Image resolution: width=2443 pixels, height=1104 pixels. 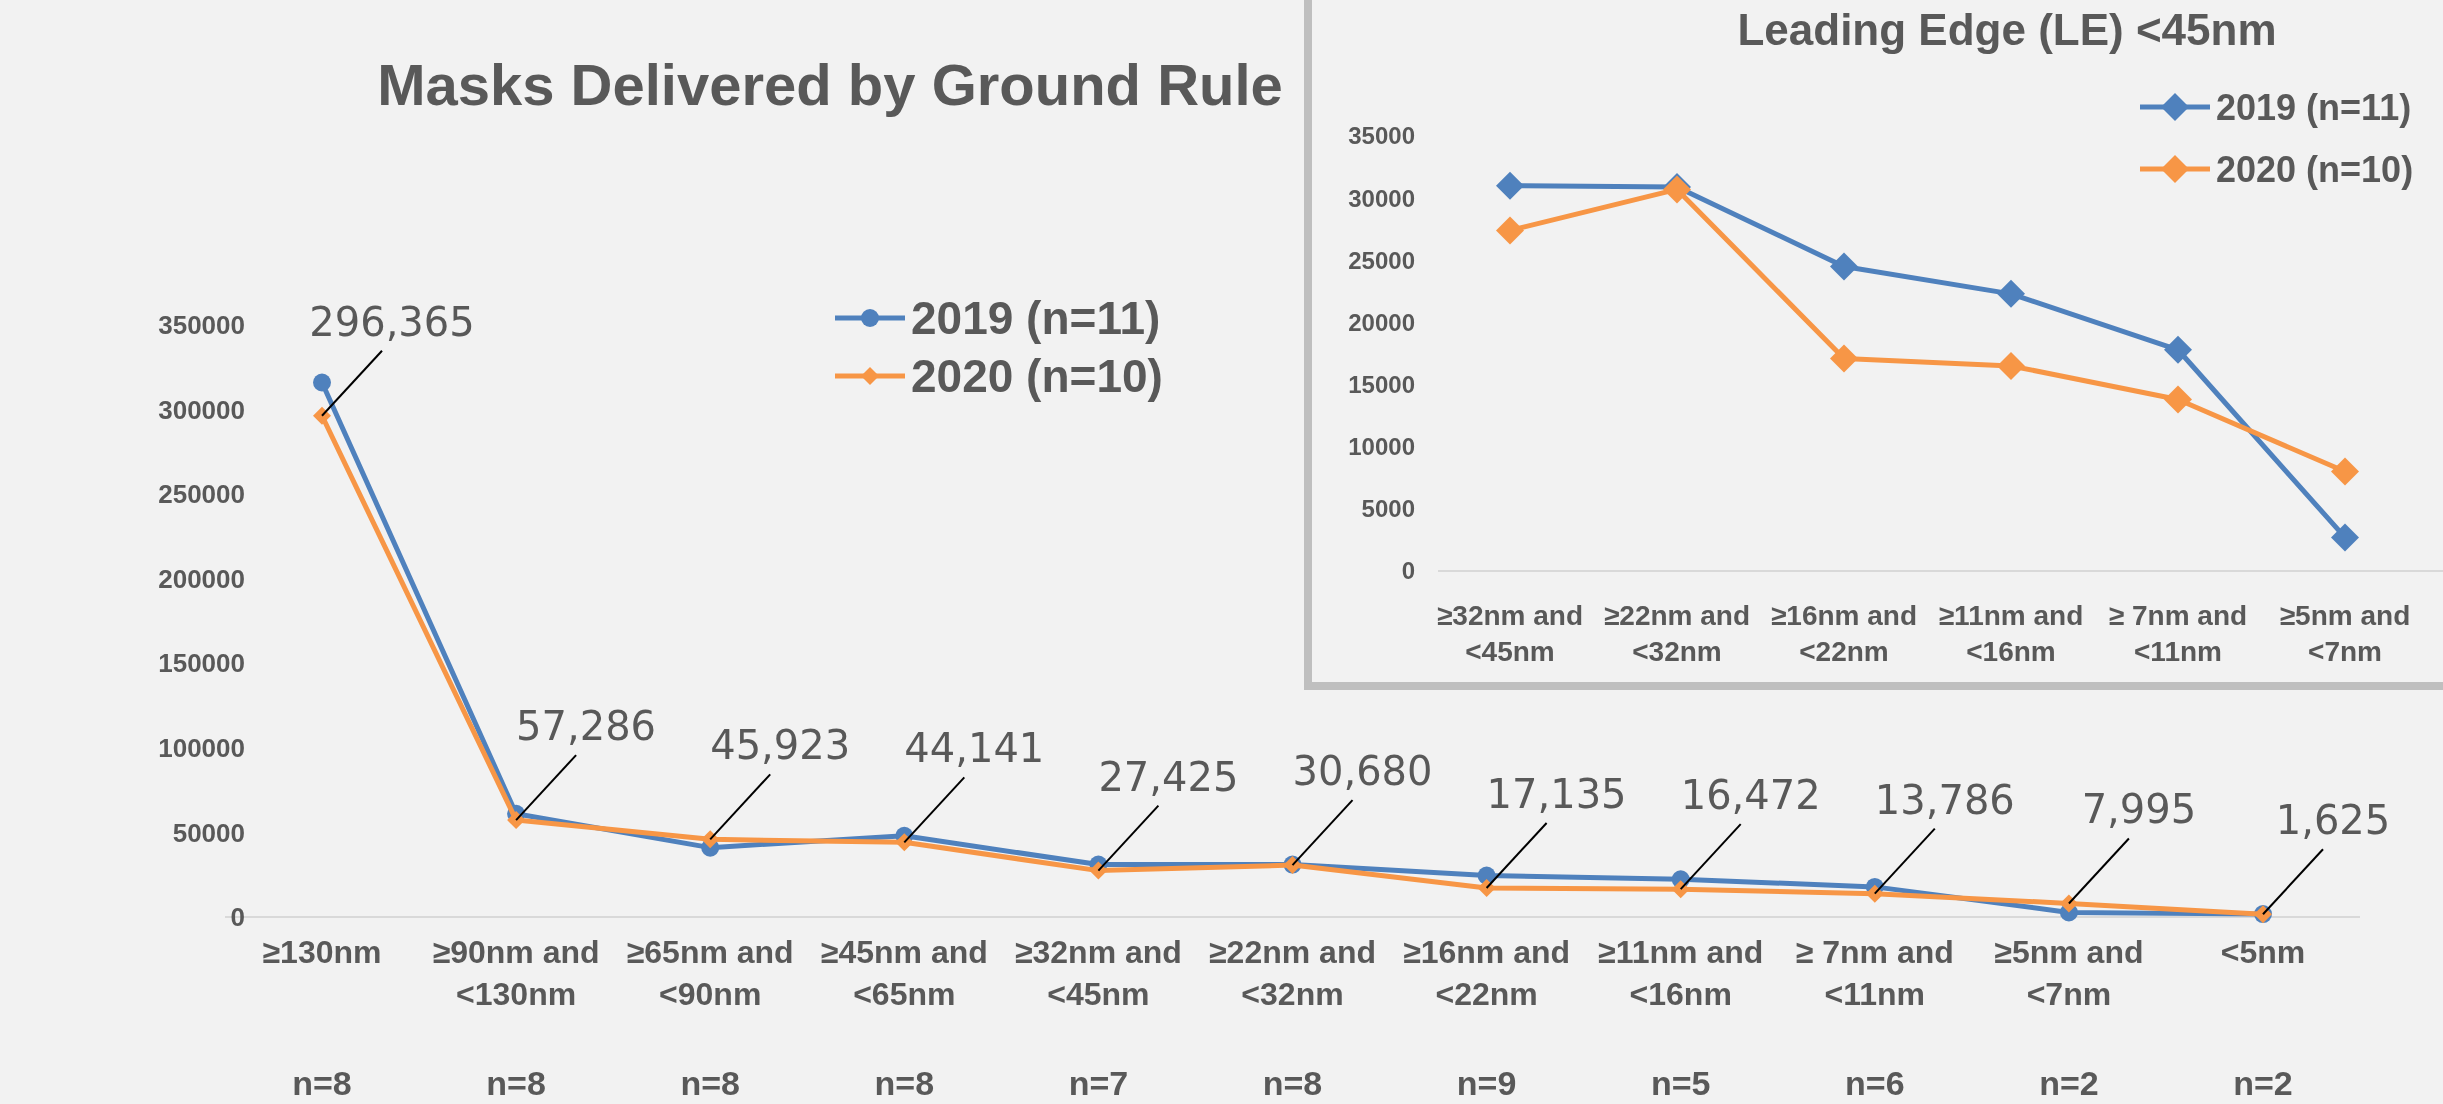 I want to click on y-tick-label: 350000, so click(x=201, y=325).